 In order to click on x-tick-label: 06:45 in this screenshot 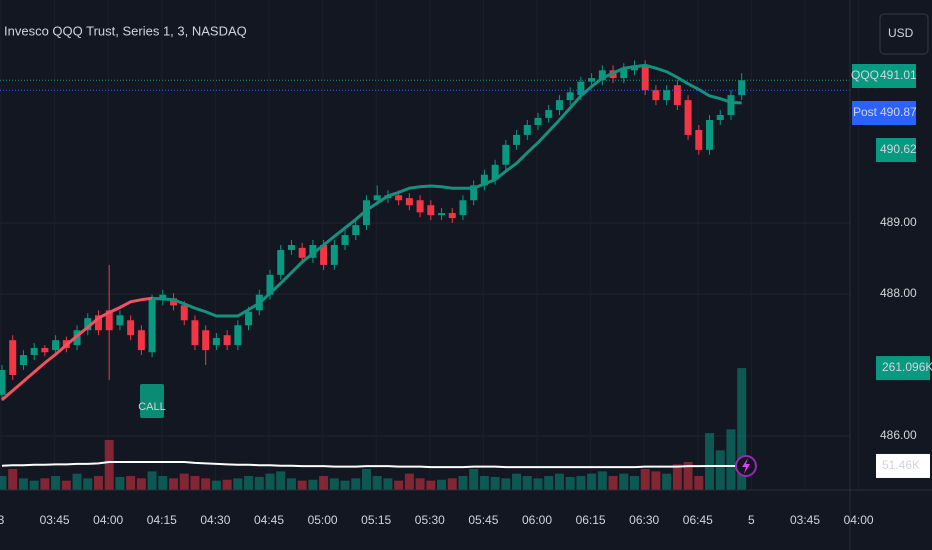, I will do `click(698, 520)`.